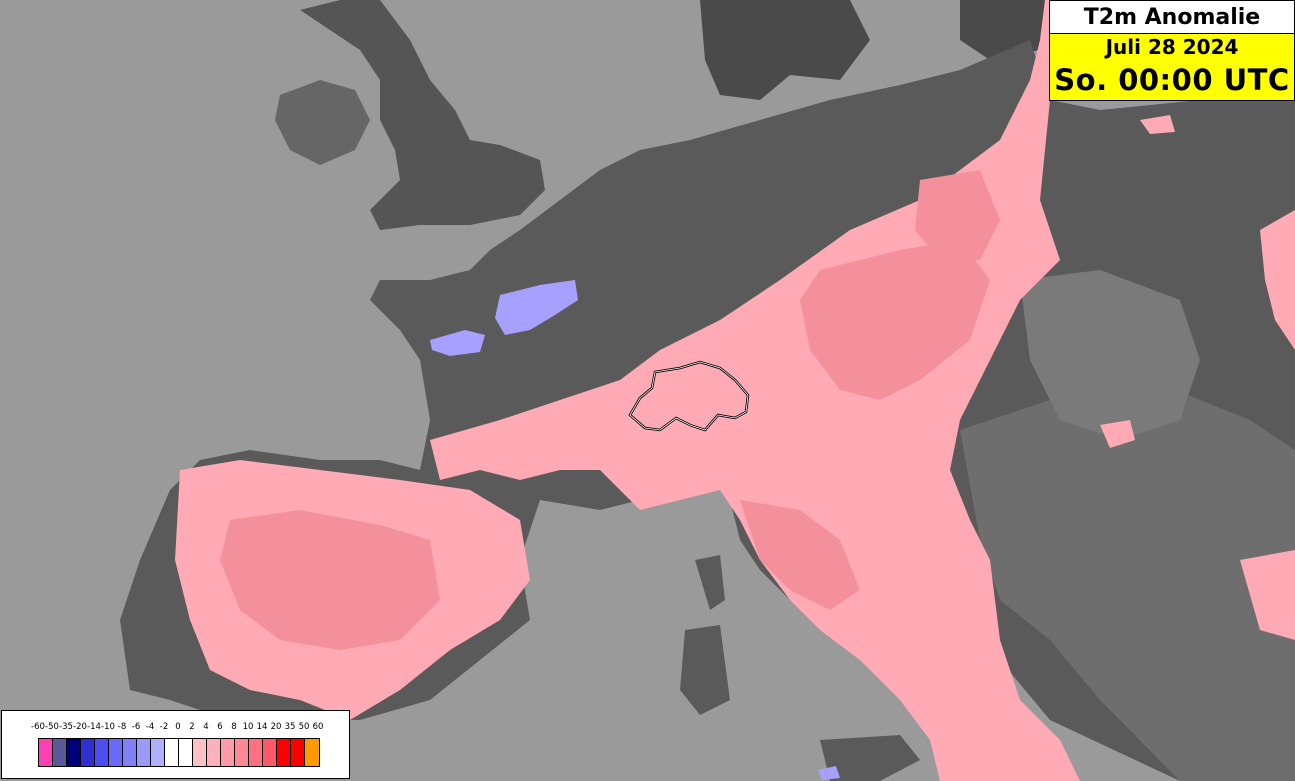  I want to click on legend-label: 10, so click(248, 727).